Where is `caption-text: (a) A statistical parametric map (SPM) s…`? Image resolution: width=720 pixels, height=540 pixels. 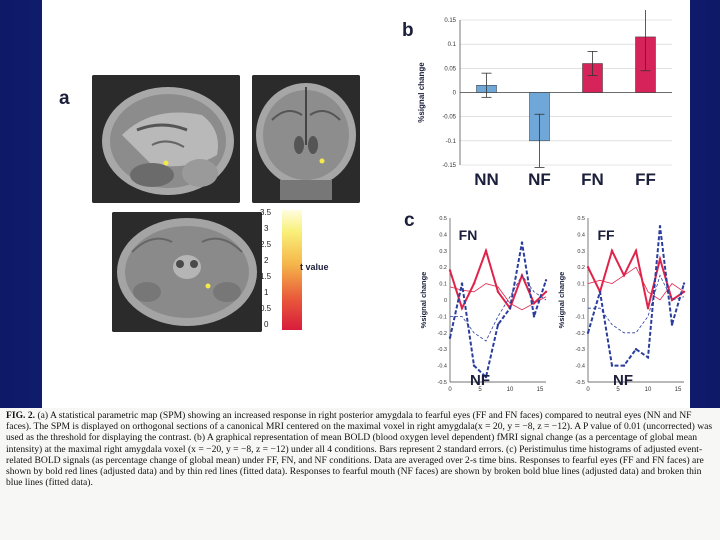 caption-text: (a) A statistical parametric map (SPM) s… is located at coordinates (359, 449).